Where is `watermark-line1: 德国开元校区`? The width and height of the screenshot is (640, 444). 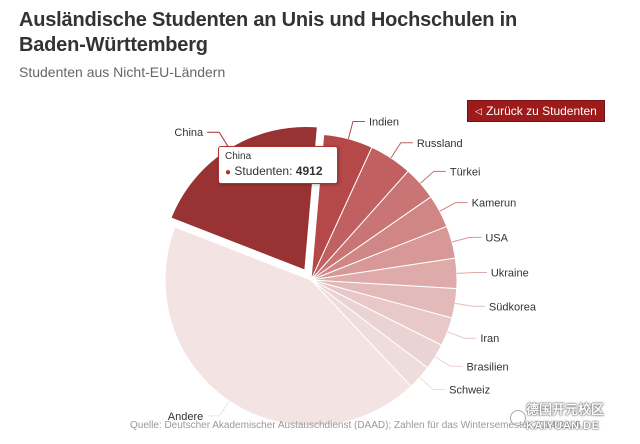
watermark-line1: 德国开元校区 is located at coordinates (565, 409).